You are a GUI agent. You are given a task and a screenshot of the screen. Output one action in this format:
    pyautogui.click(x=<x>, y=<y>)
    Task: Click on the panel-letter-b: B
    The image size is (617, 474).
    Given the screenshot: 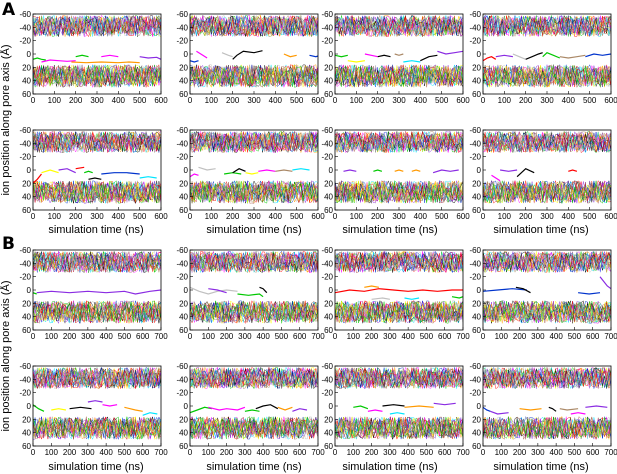 What is the action you would take?
    pyautogui.click(x=8, y=244)
    